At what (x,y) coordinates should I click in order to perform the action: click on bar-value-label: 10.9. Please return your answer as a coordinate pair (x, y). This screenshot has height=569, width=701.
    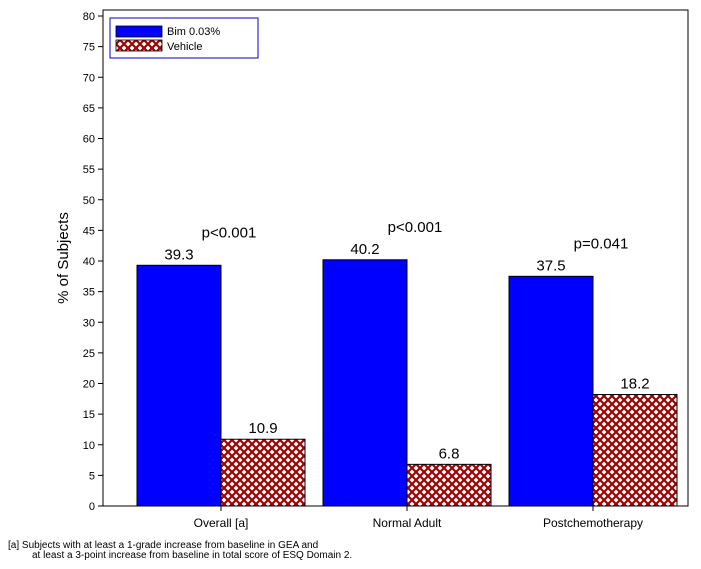
    Looking at the image, I should click on (262, 428).